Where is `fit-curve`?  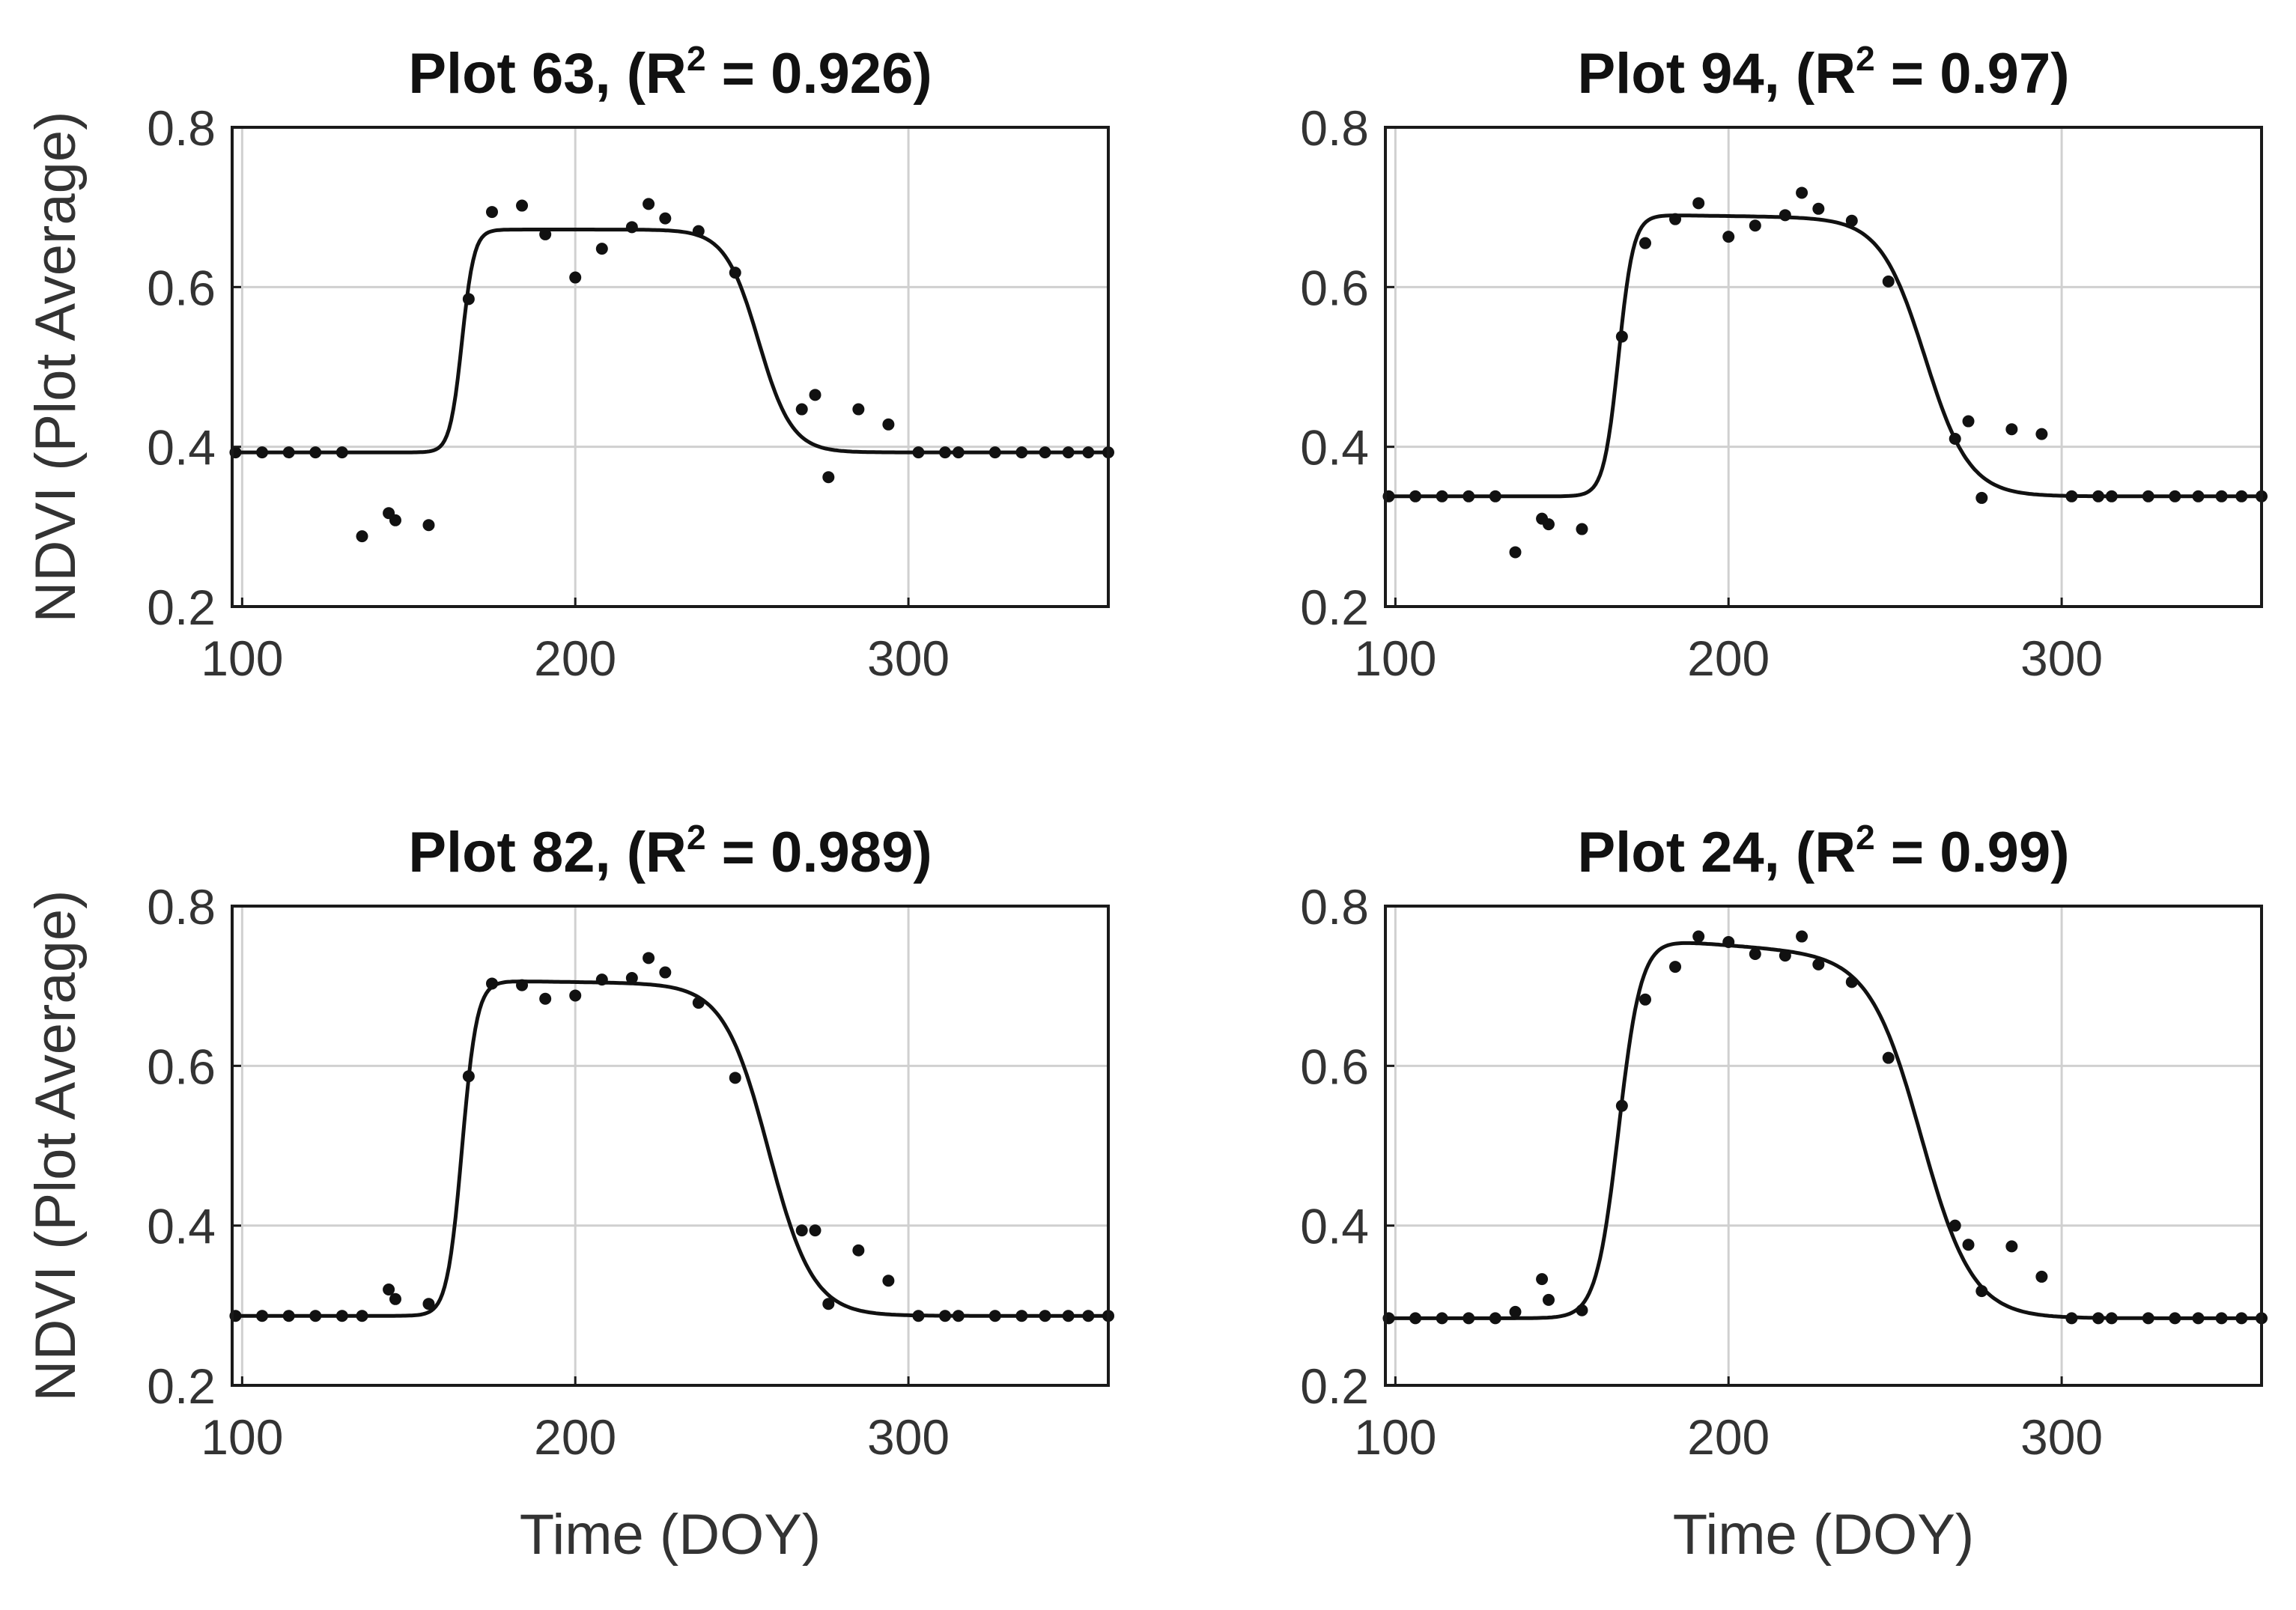 fit-curve is located at coordinates (1823, 1130).